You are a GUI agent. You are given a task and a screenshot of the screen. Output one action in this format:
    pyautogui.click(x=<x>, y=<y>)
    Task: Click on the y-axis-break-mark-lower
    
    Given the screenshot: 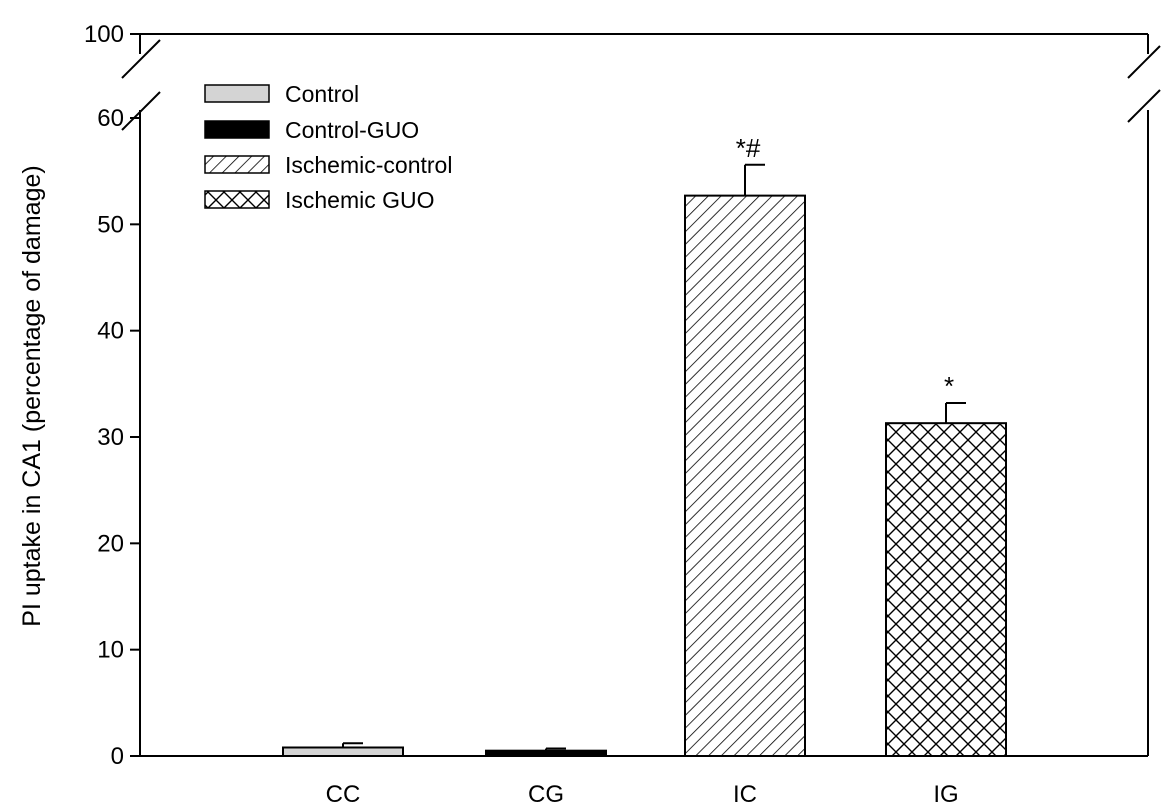 What is the action you would take?
    pyautogui.click(x=141, y=111)
    